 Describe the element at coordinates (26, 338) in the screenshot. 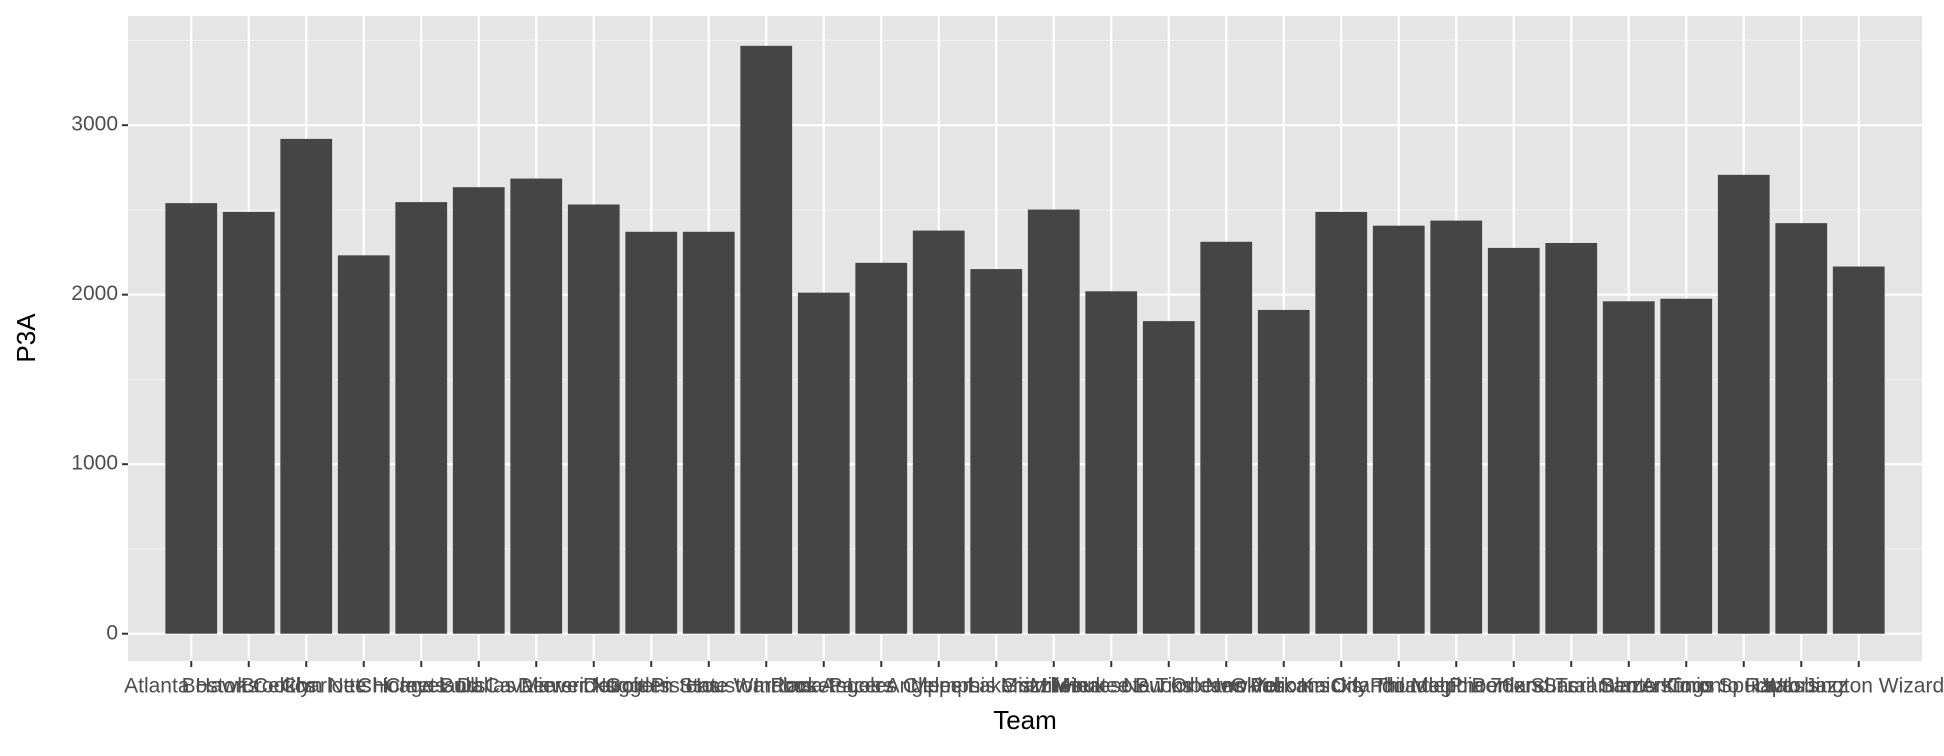

I see `y-axis-title: P3A` at that location.